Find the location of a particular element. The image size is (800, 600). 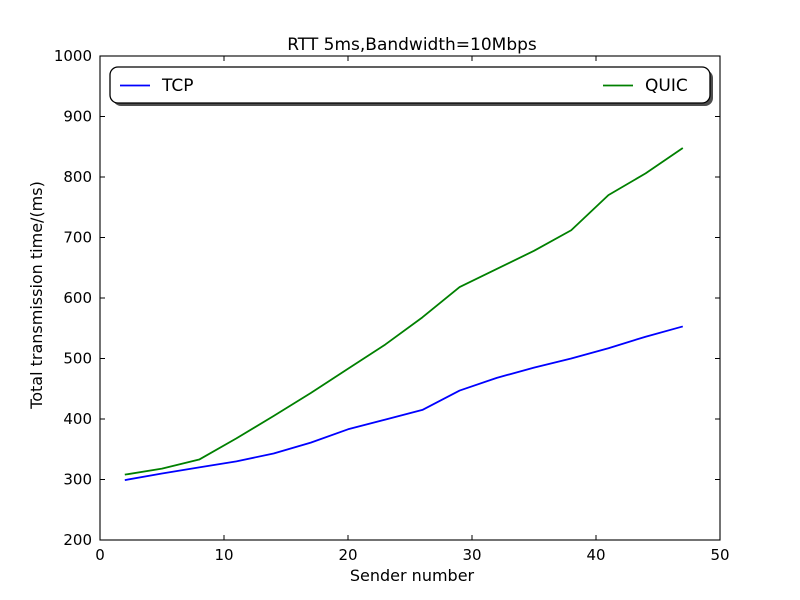

y-tick-label: 600 is located at coordinates (77, 298).